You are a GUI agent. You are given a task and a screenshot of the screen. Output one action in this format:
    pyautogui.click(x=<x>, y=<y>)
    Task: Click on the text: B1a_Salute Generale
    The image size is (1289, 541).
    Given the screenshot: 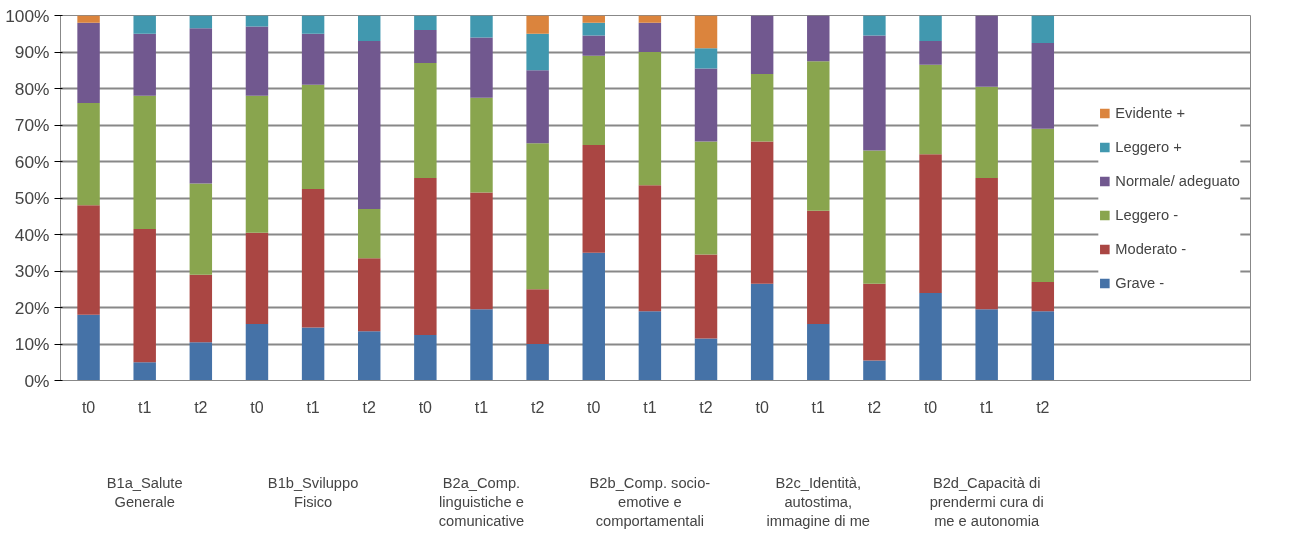 What is the action you would take?
    pyautogui.click(x=144, y=492)
    